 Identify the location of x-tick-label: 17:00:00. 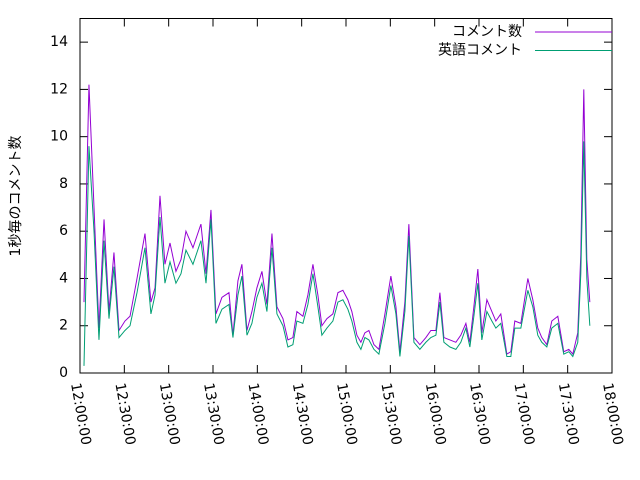
(523, 414).